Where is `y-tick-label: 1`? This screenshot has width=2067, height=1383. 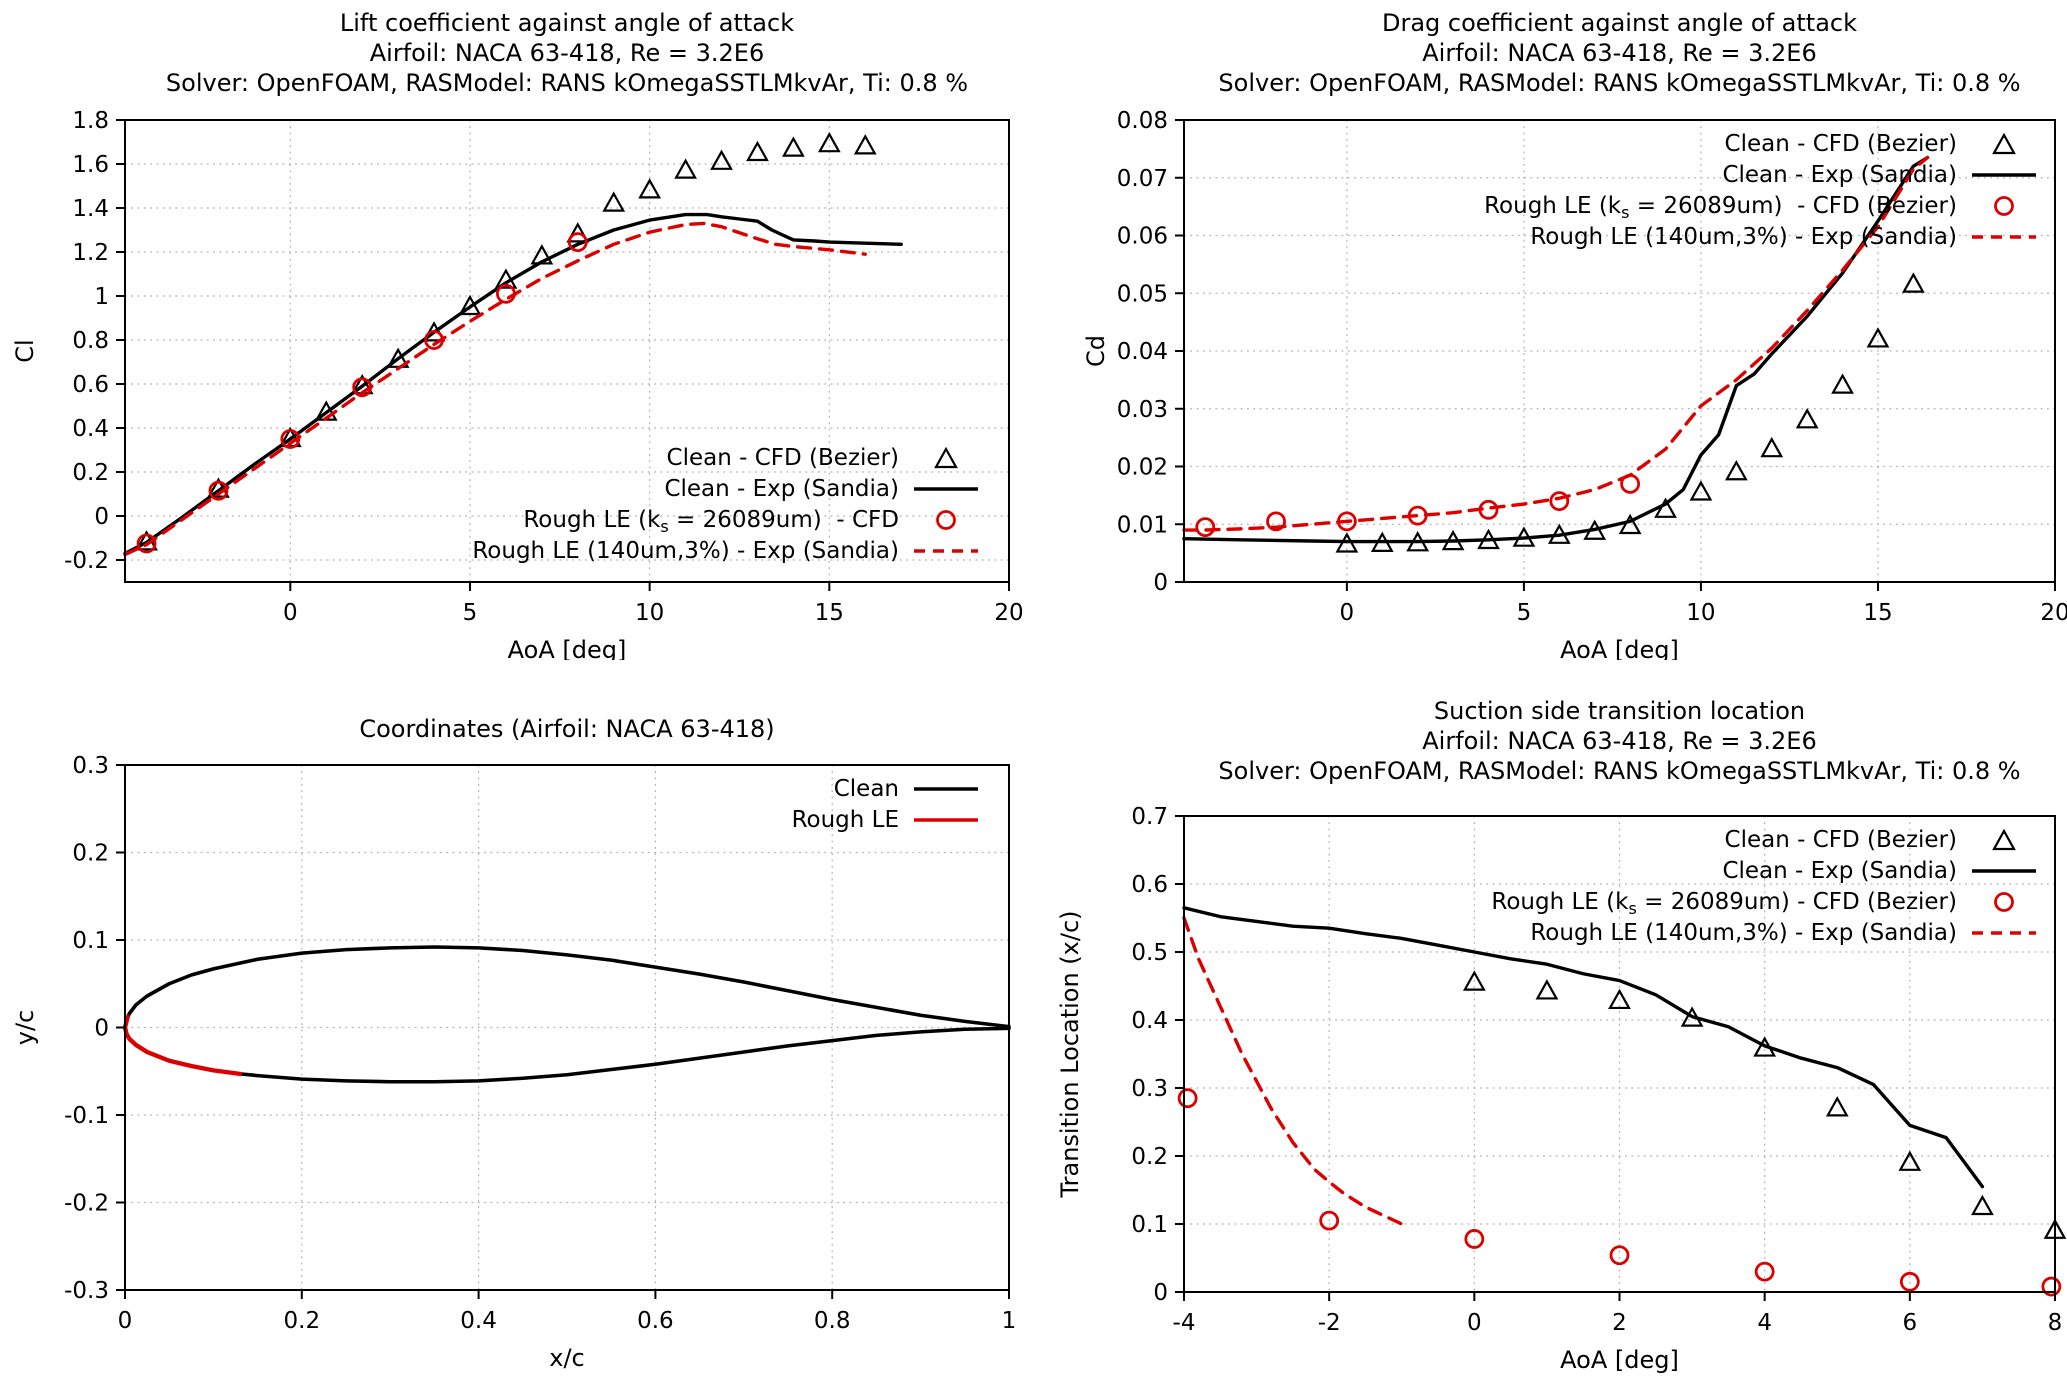 y-tick-label: 1 is located at coordinates (101, 297).